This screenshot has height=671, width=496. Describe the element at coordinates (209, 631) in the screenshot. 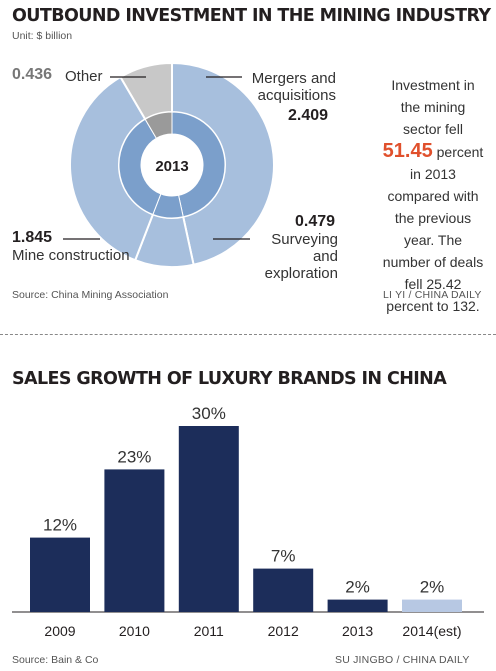

I see `x-tick-label-2011: 2011` at that location.